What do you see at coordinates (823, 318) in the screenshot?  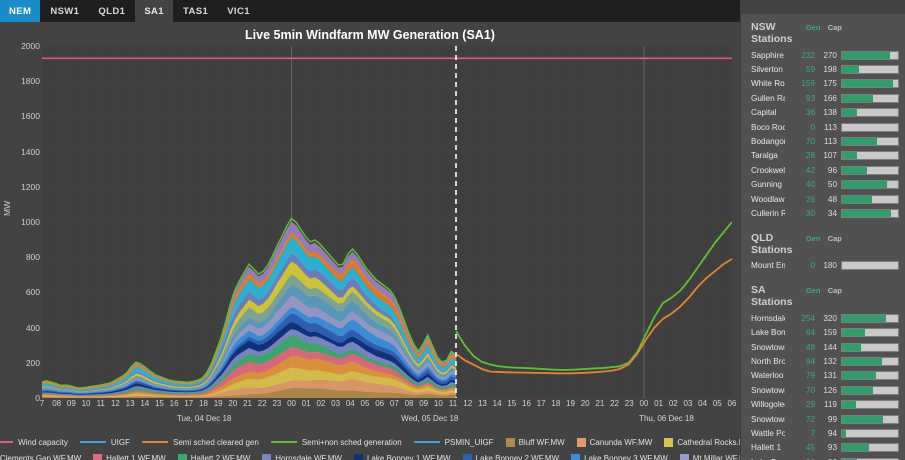 I see `station-row: Hornsdale 254 320` at bounding box center [823, 318].